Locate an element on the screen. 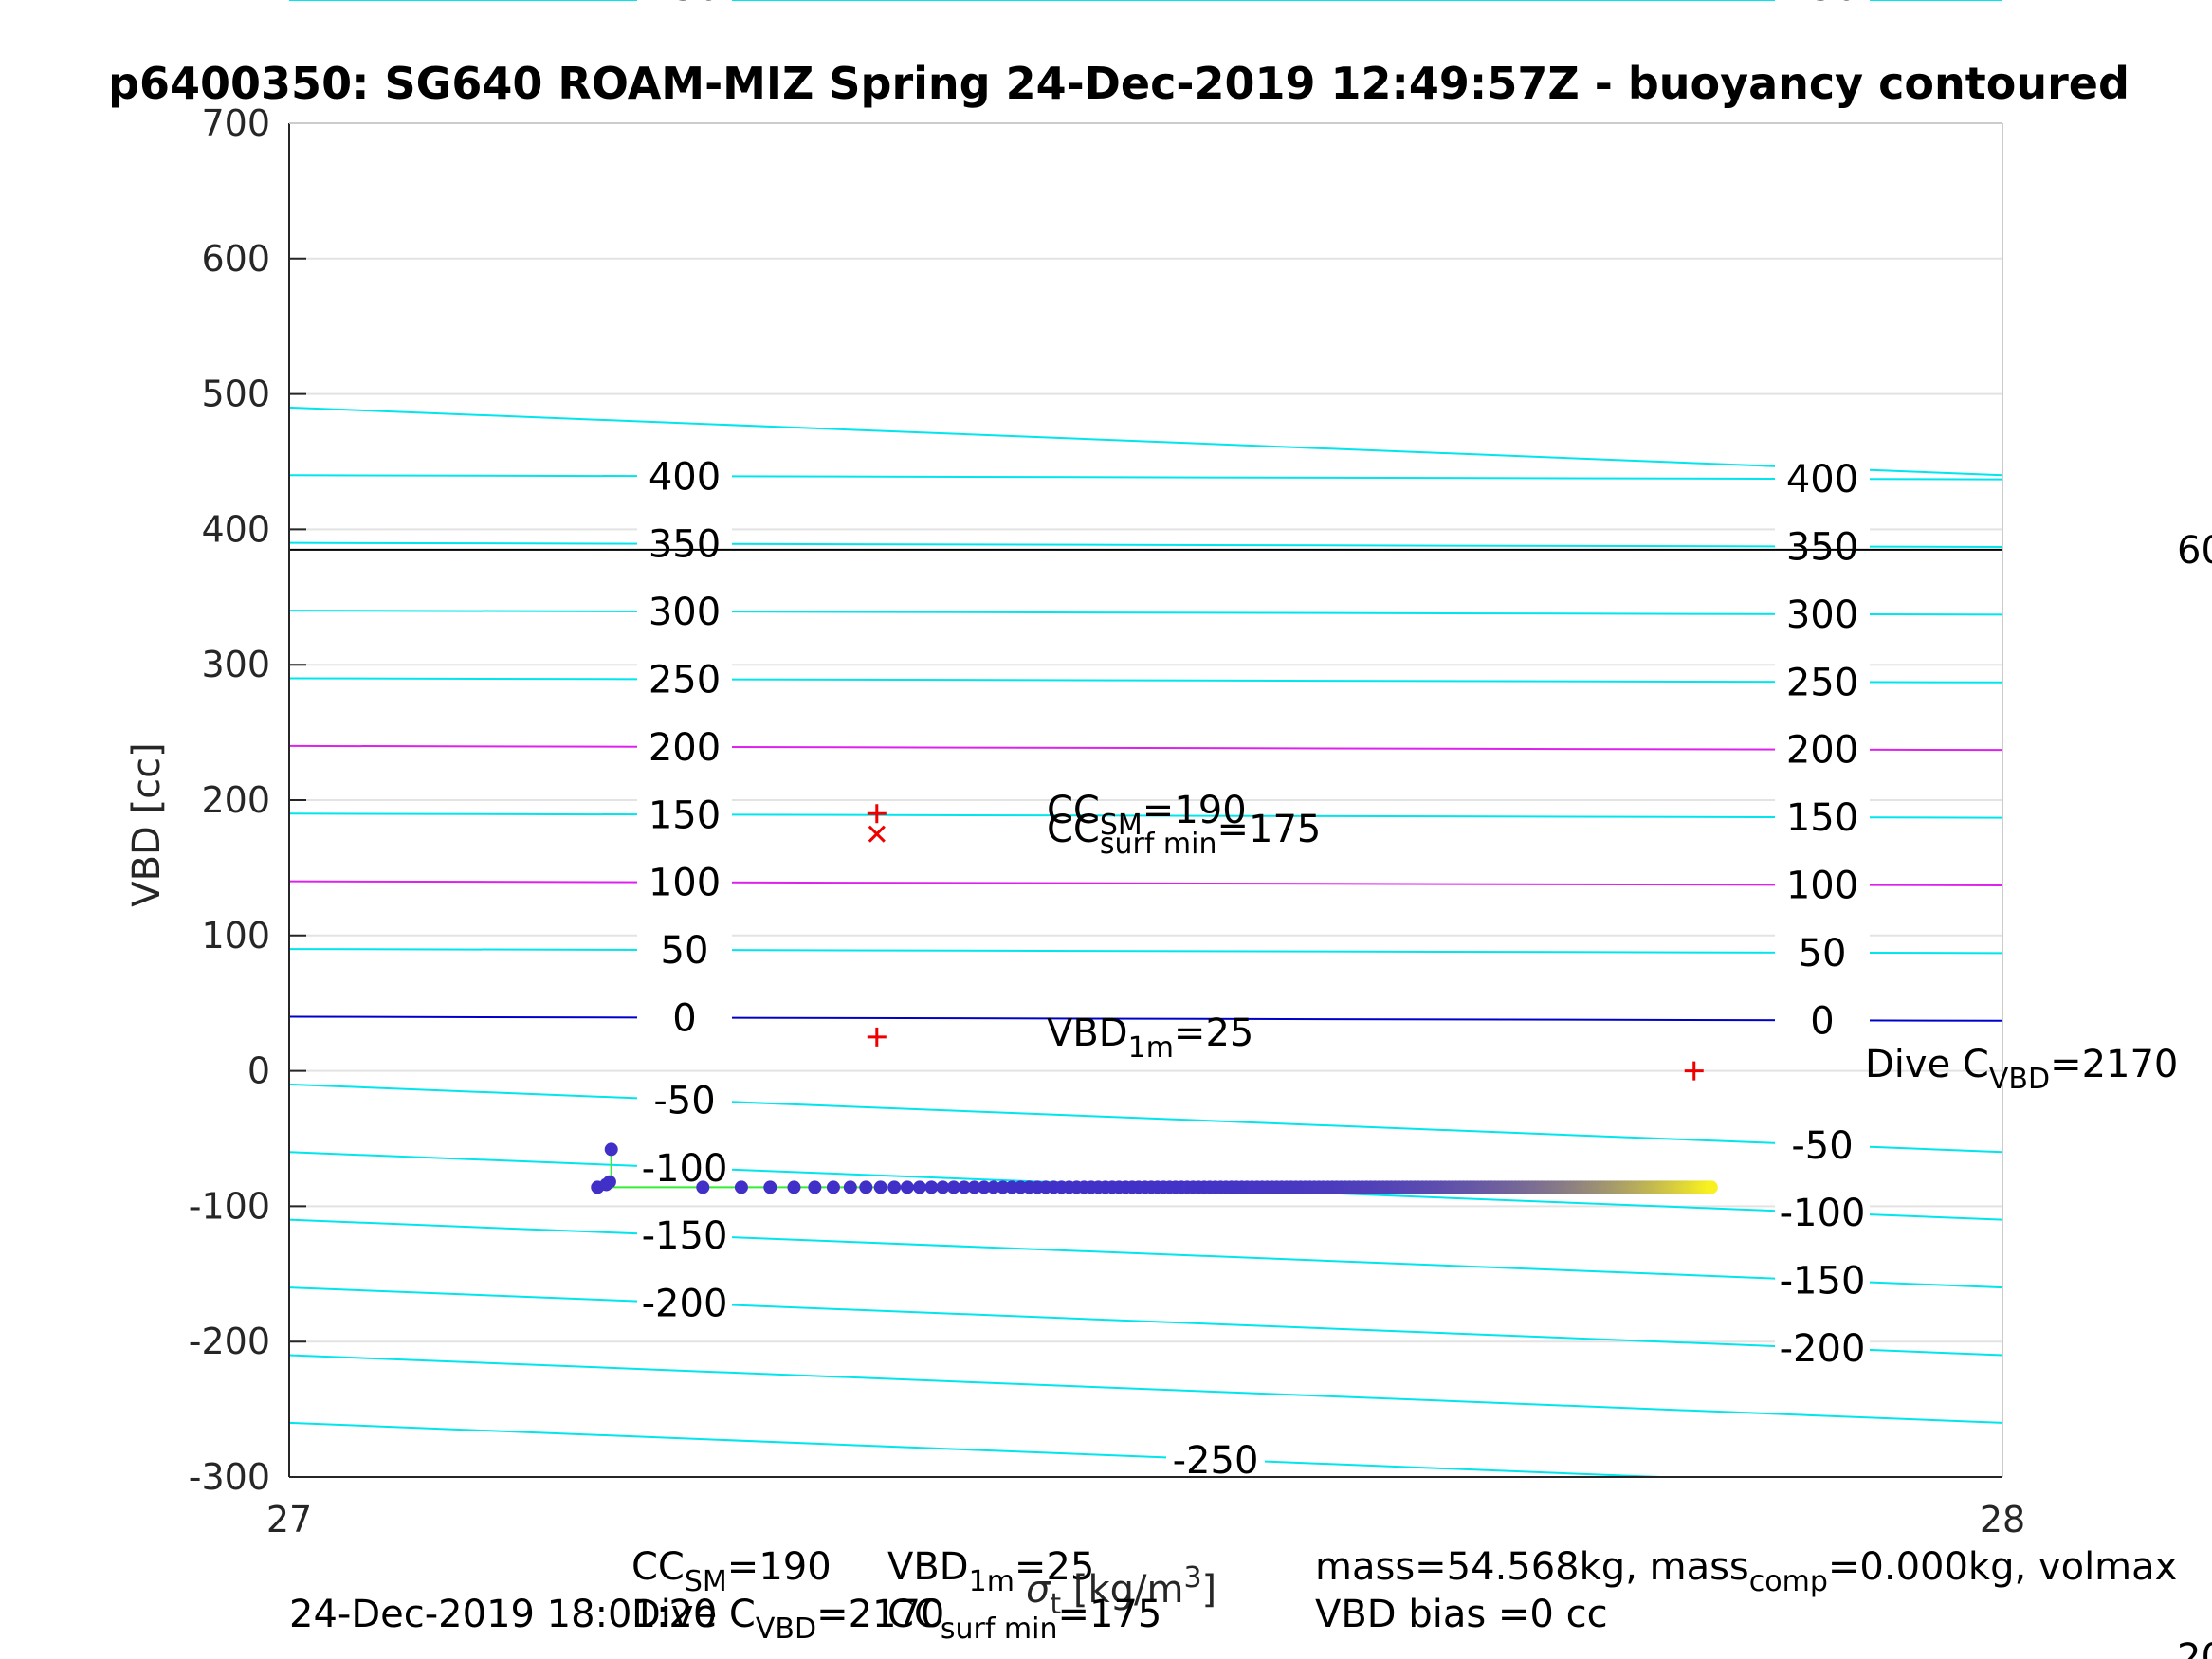 The width and height of the screenshot is (2212, 1659). y-tick-label: 700 is located at coordinates (235, 123).